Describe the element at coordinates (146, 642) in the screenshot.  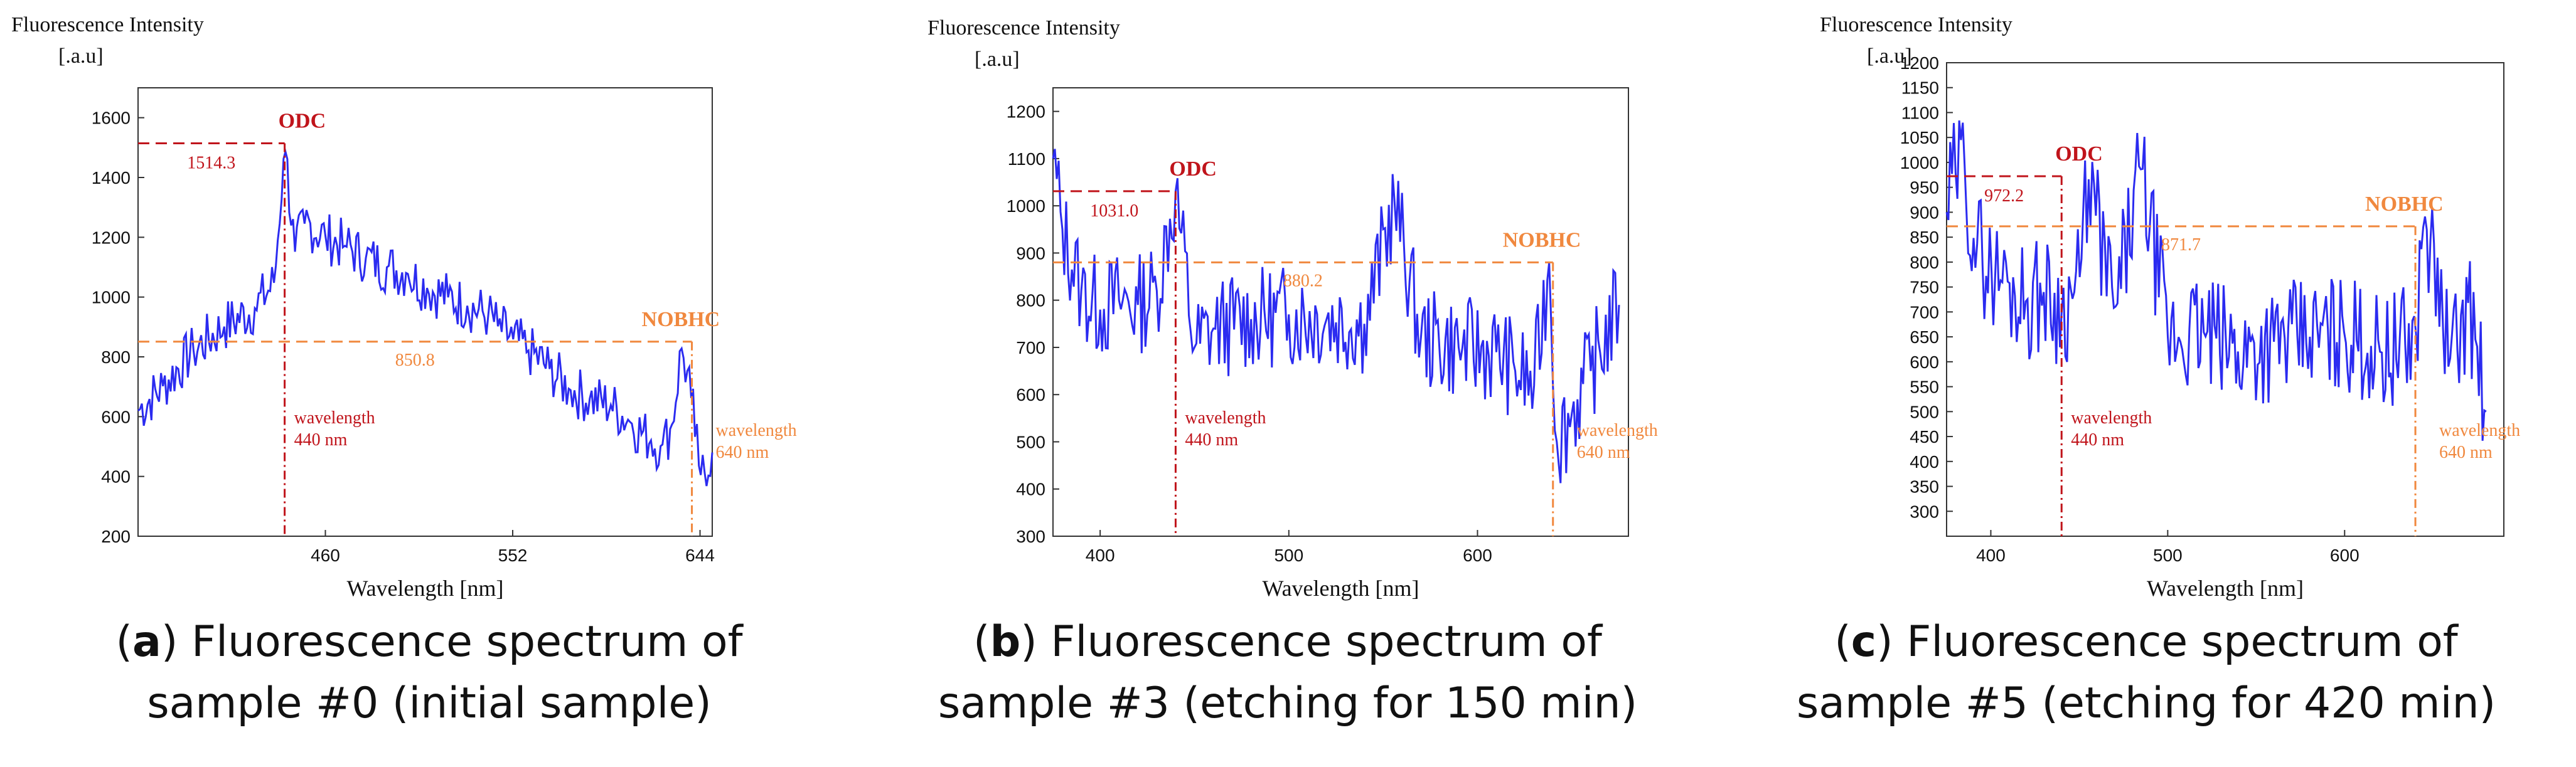
I see `caption-a-letter: a` at that location.